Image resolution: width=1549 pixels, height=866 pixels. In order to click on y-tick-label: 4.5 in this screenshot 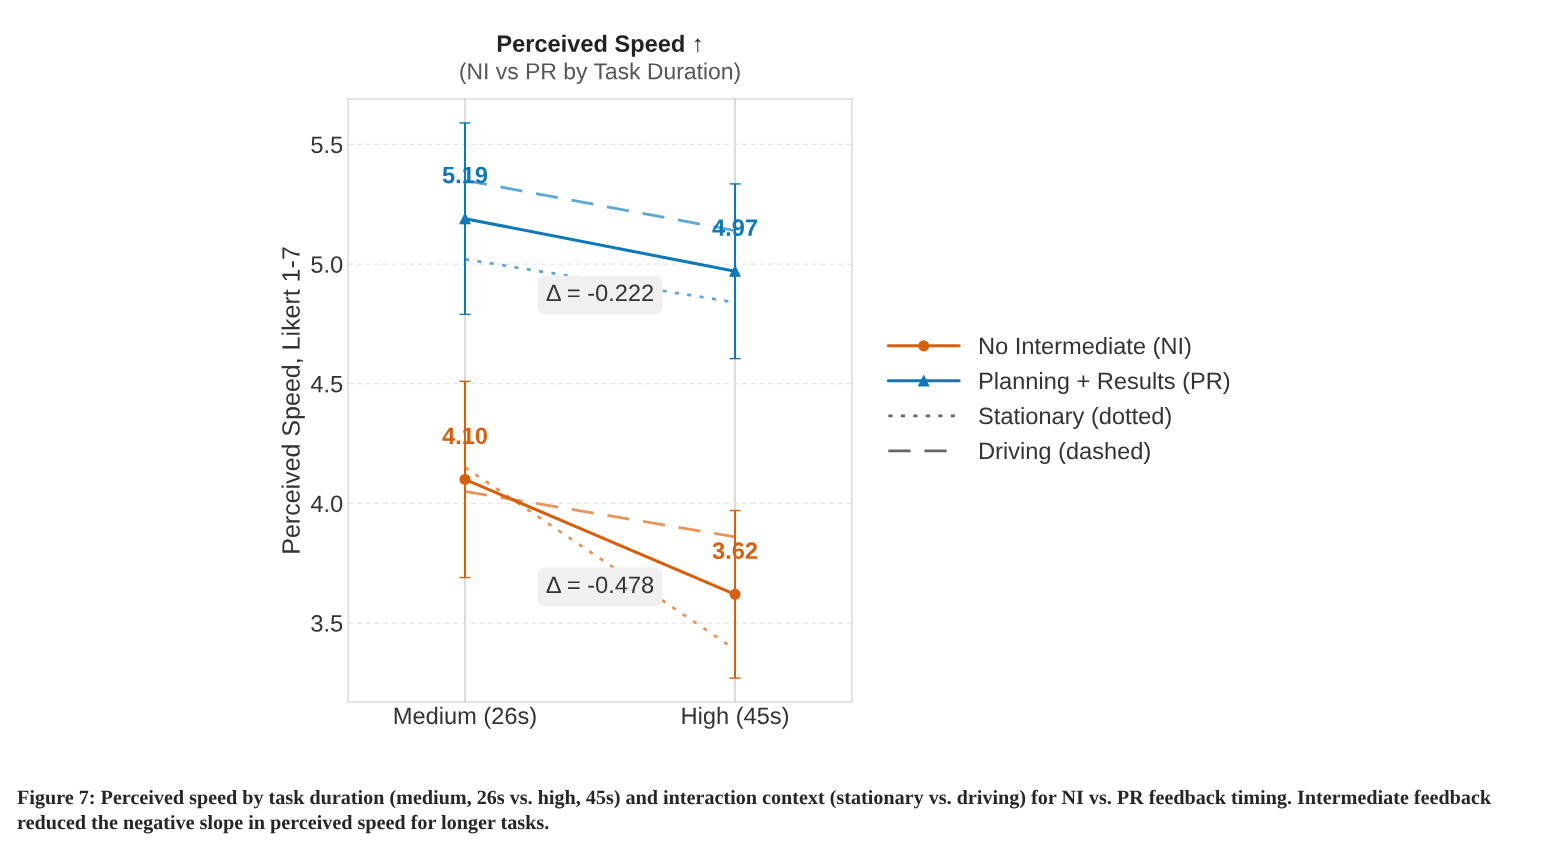, I will do `click(326, 384)`.